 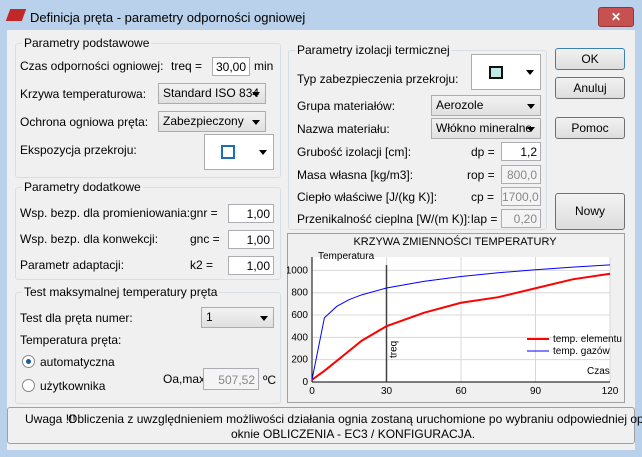 I want to click on label: rop =, so click(x=481, y=175).